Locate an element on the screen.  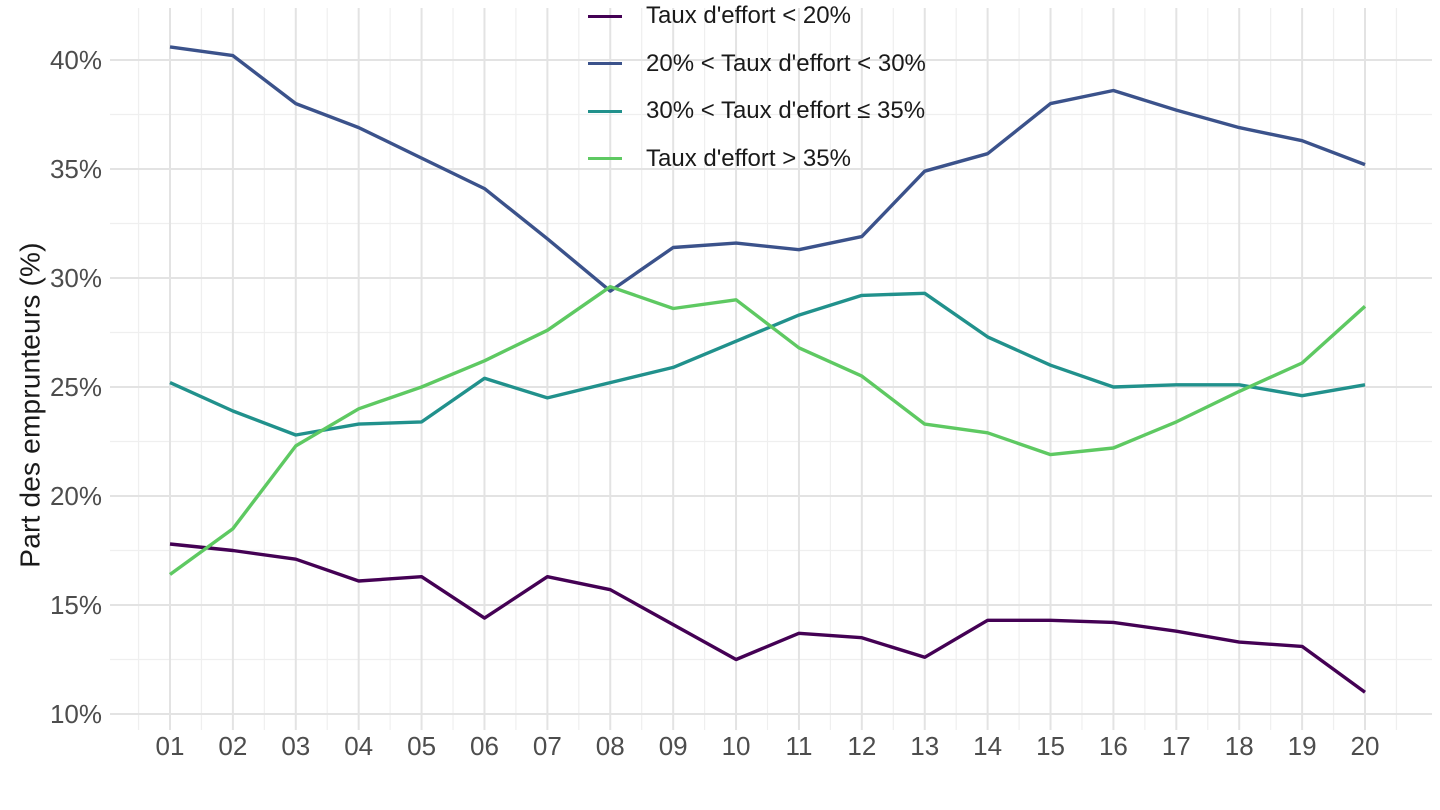
x-tick-label: 02 is located at coordinates (232, 746).